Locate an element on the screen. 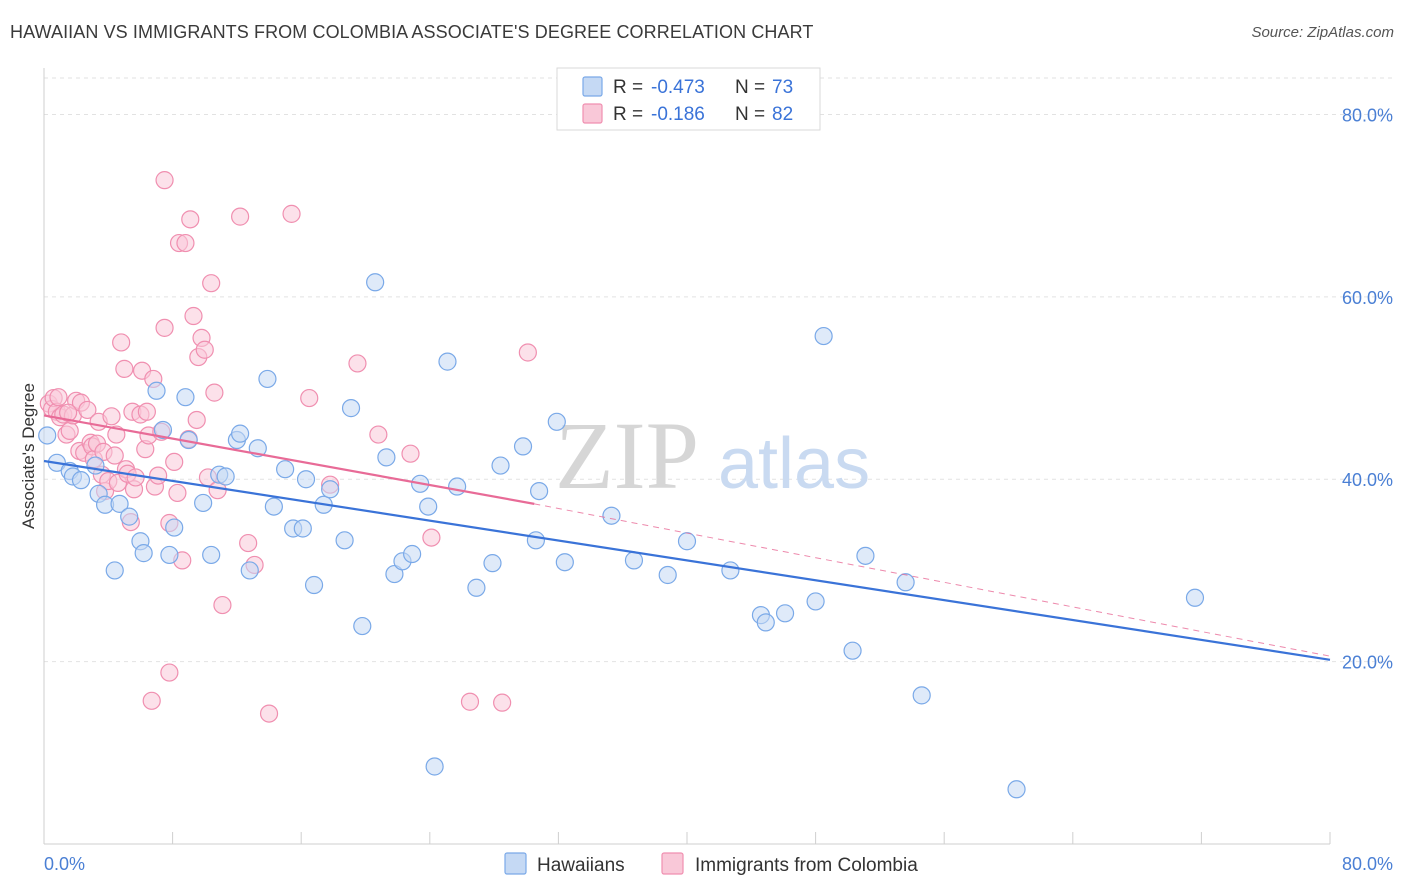 Image resolution: width=1406 pixels, height=892 pixels. x-tick-label: 0.0% is located at coordinates (64, 864).